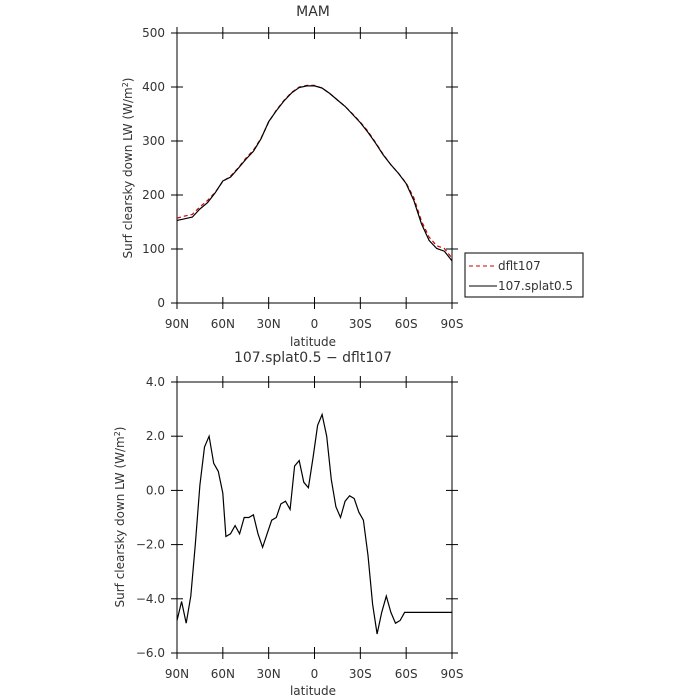 The width and height of the screenshot is (700, 700). What do you see at coordinates (153, 249) in the screenshot?
I see `y-tick-label: 100` at bounding box center [153, 249].